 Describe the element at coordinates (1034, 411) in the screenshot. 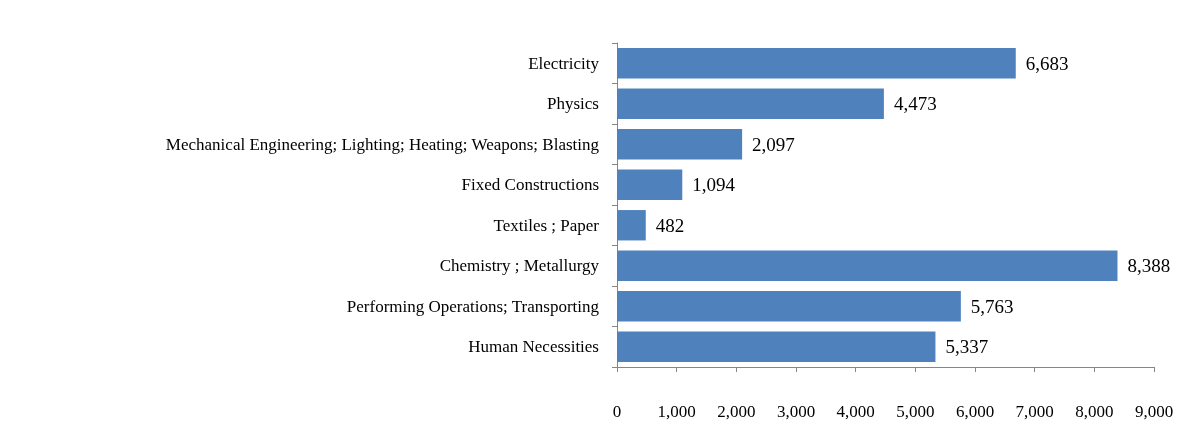

I see `x-tick-label: 7,000` at that location.